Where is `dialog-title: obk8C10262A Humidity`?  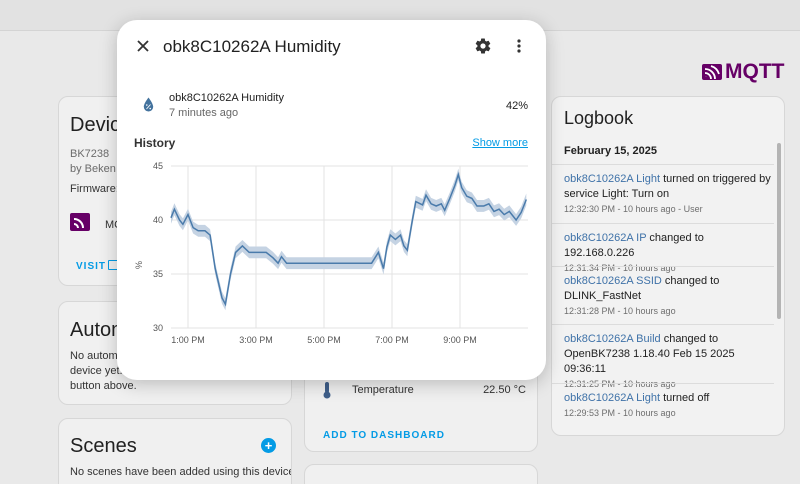 dialog-title: obk8C10262A Humidity is located at coordinates (252, 46).